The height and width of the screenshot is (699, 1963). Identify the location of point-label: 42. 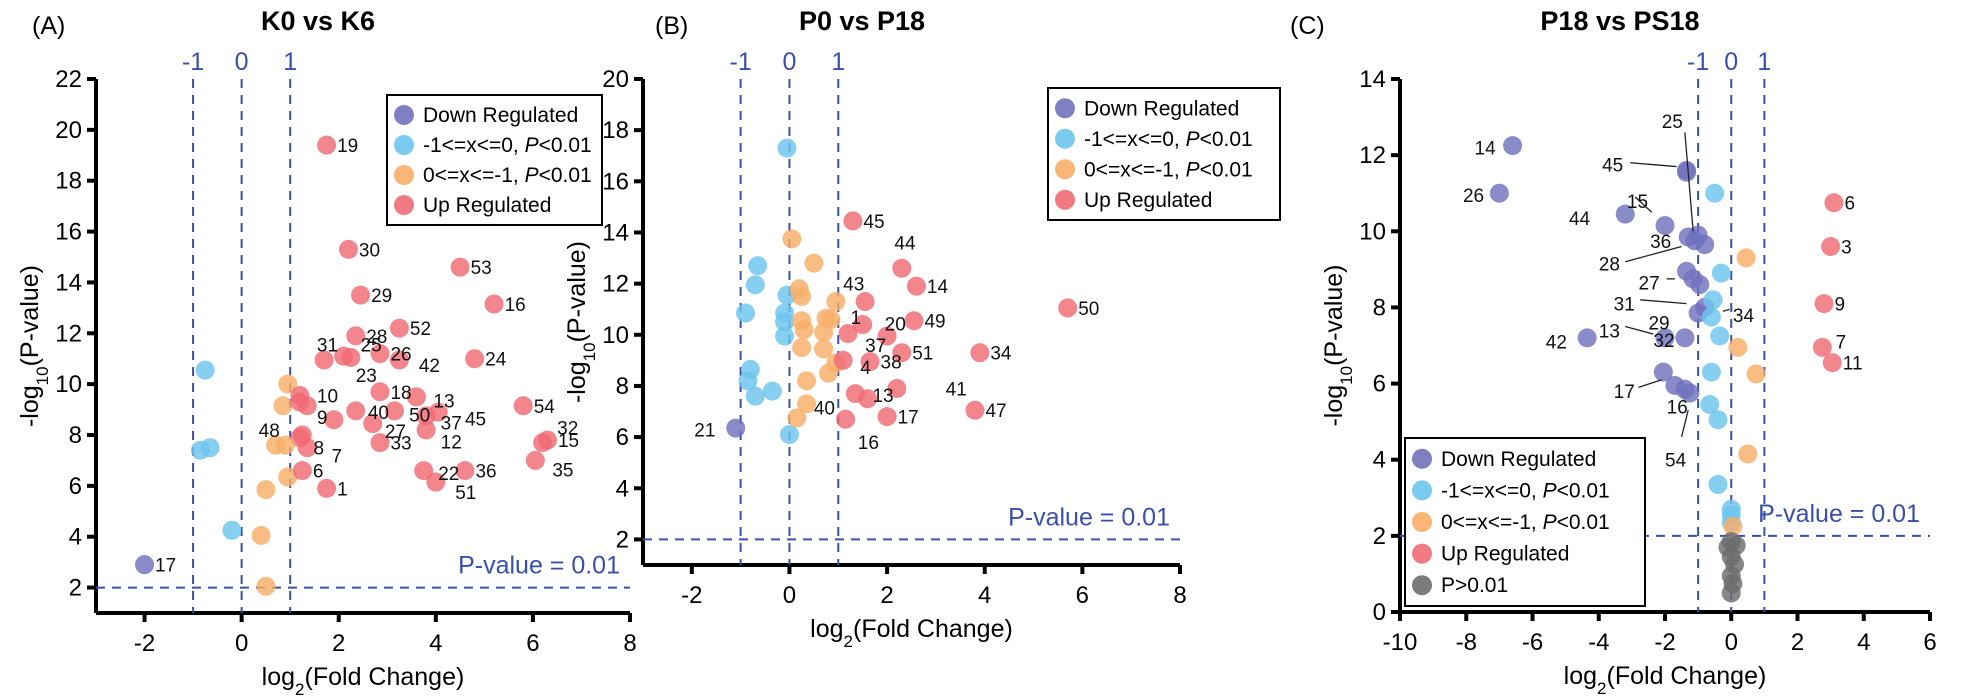
(429, 366).